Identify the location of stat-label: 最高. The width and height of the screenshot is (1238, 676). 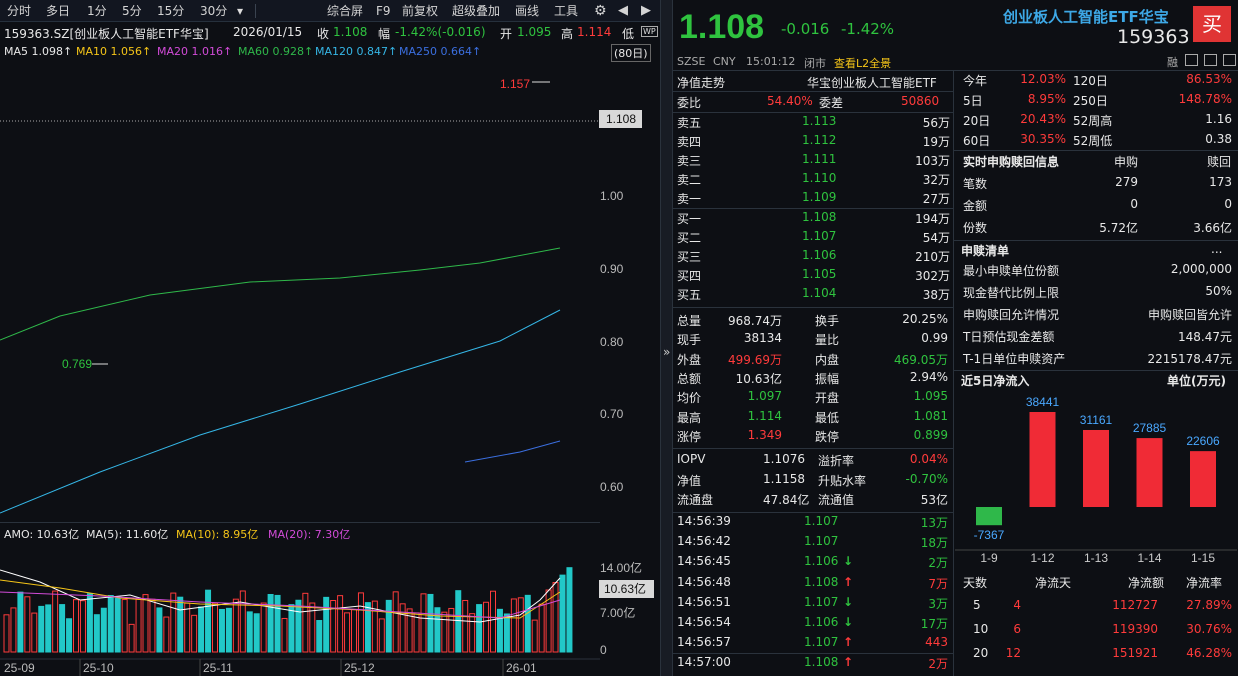
(689, 417).